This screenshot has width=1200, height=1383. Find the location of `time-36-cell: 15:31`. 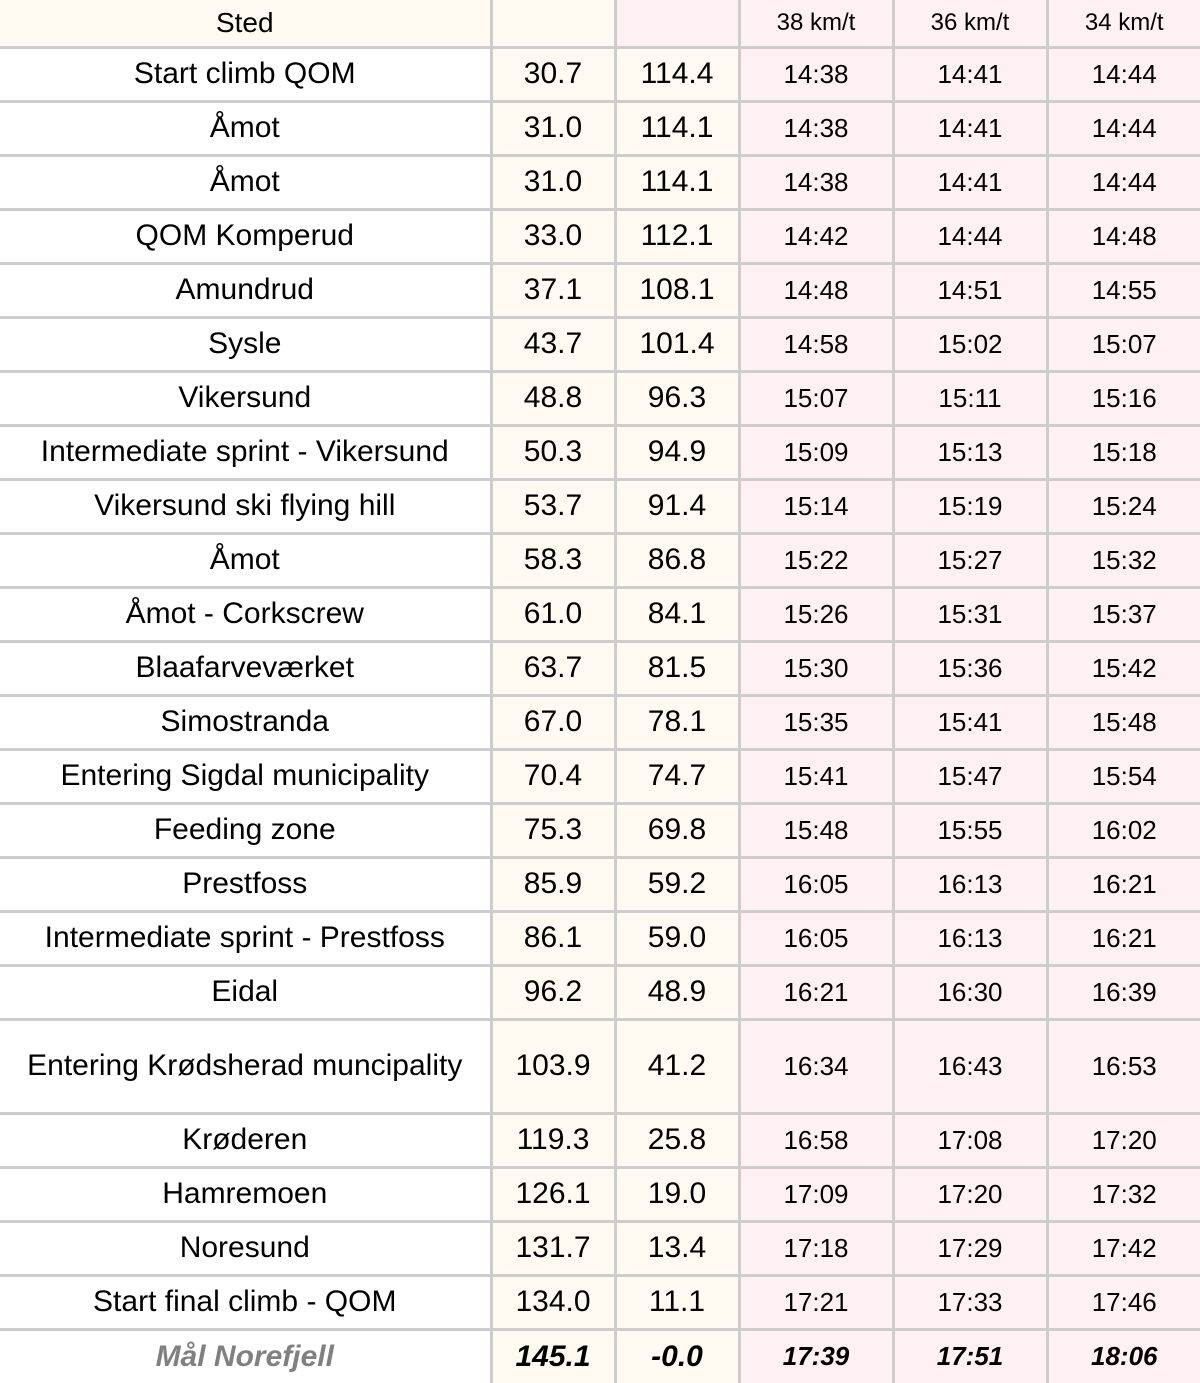

time-36-cell: 15:31 is located at coordinates (970, 614).